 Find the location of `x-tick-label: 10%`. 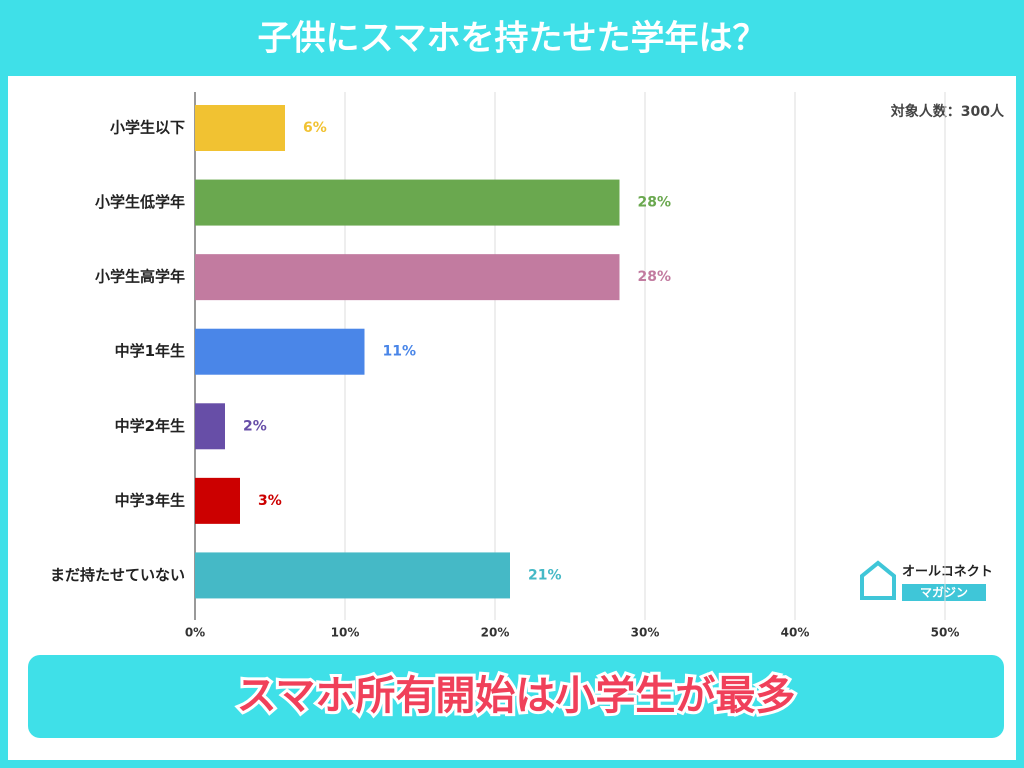

x-tick-label: 10% is located at coordinates (345, 633).